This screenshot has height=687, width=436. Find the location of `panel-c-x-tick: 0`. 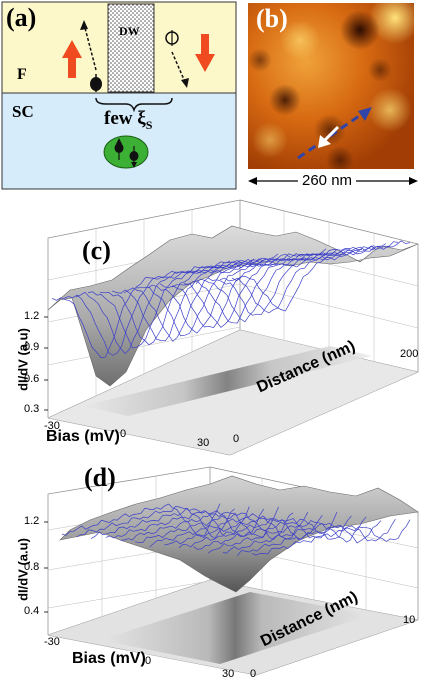

panel-c-x-tick: 0 is located at coordinates (123, 434).